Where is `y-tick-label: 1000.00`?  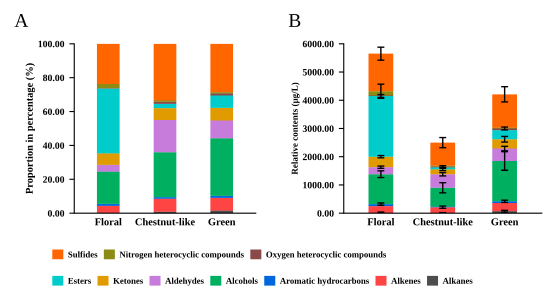 y-tick-label: 1000.00 is located at coordinates (318, 185).